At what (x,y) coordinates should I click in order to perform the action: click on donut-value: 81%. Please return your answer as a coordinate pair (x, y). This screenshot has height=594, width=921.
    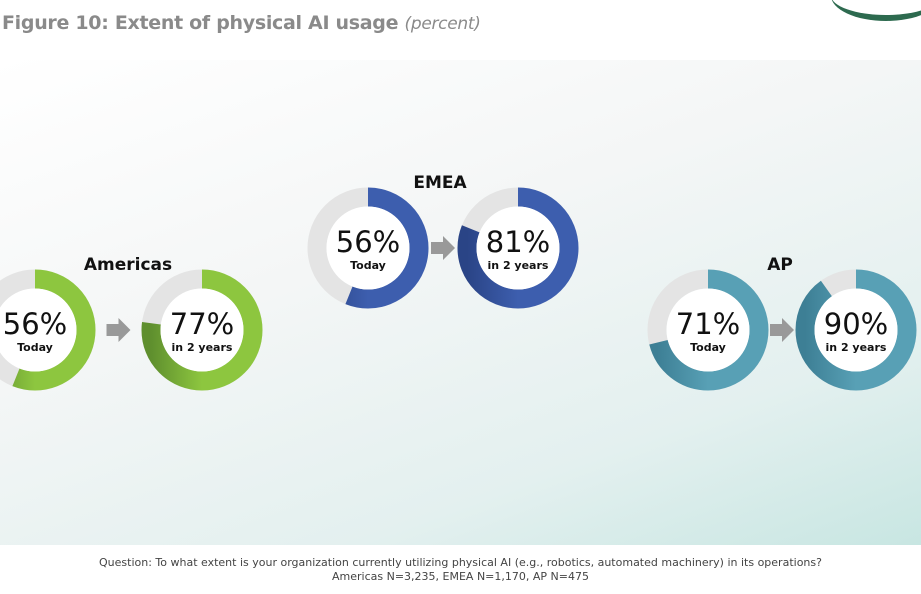
    Looking at the image, I should click on (518, 242).